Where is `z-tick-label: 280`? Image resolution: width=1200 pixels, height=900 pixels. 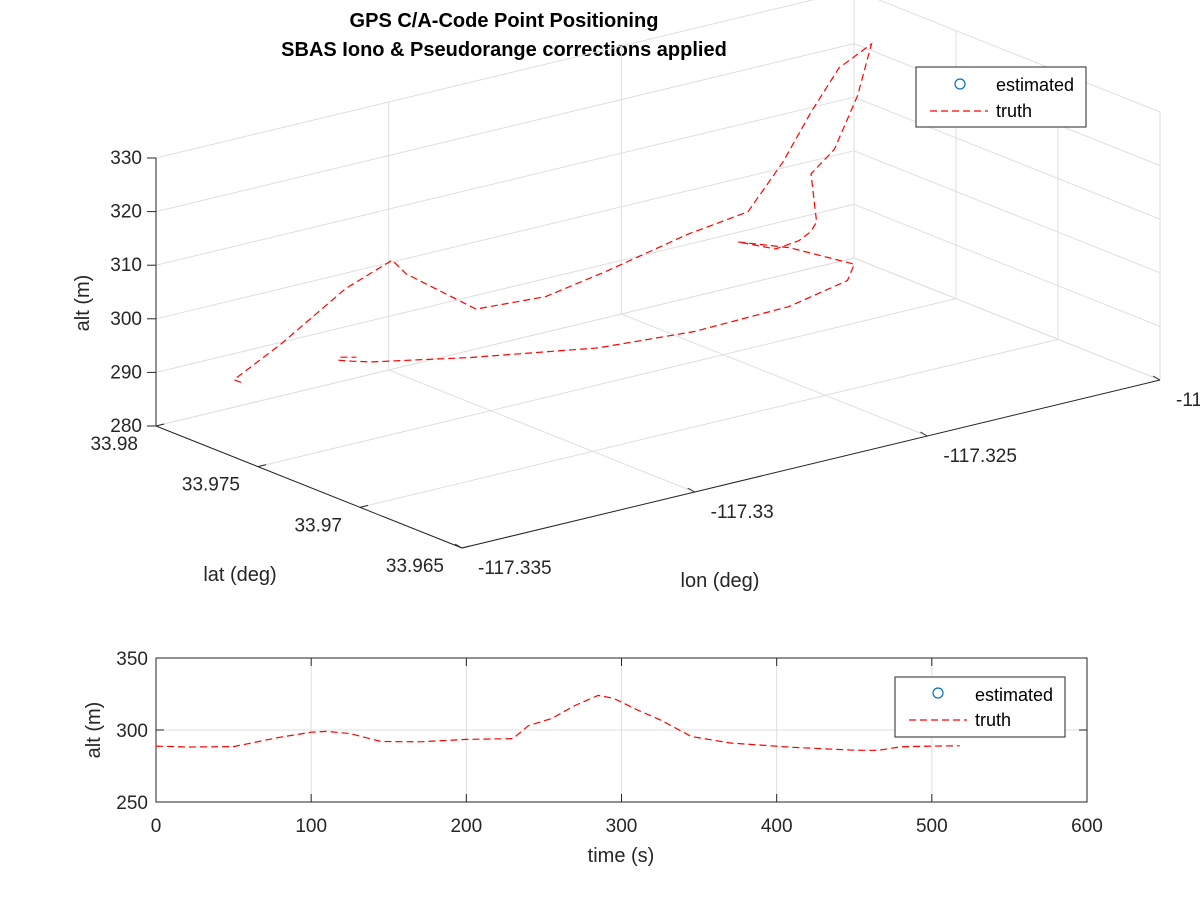
z-tick-label: 280 is located at coordinates (126, 426).